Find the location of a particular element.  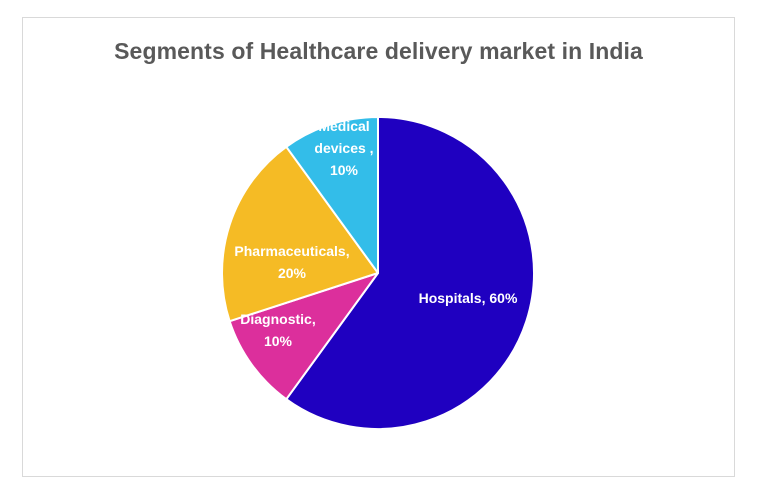

pie-slice-medical-devices is located at coordinates (332, 195).